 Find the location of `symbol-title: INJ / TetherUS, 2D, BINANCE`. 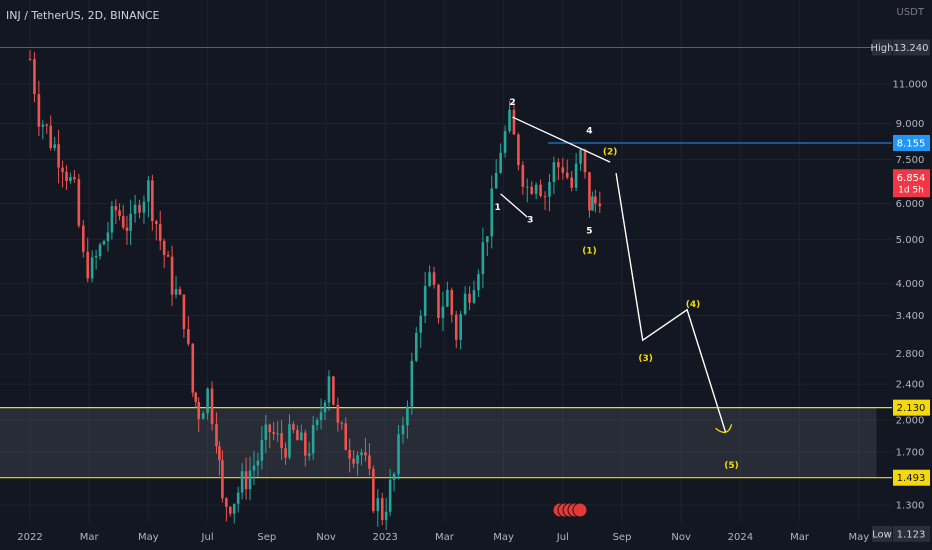

symbol-title: INJ / TetherUS, 2D, BINANCE is located at coordinates (83, 15).